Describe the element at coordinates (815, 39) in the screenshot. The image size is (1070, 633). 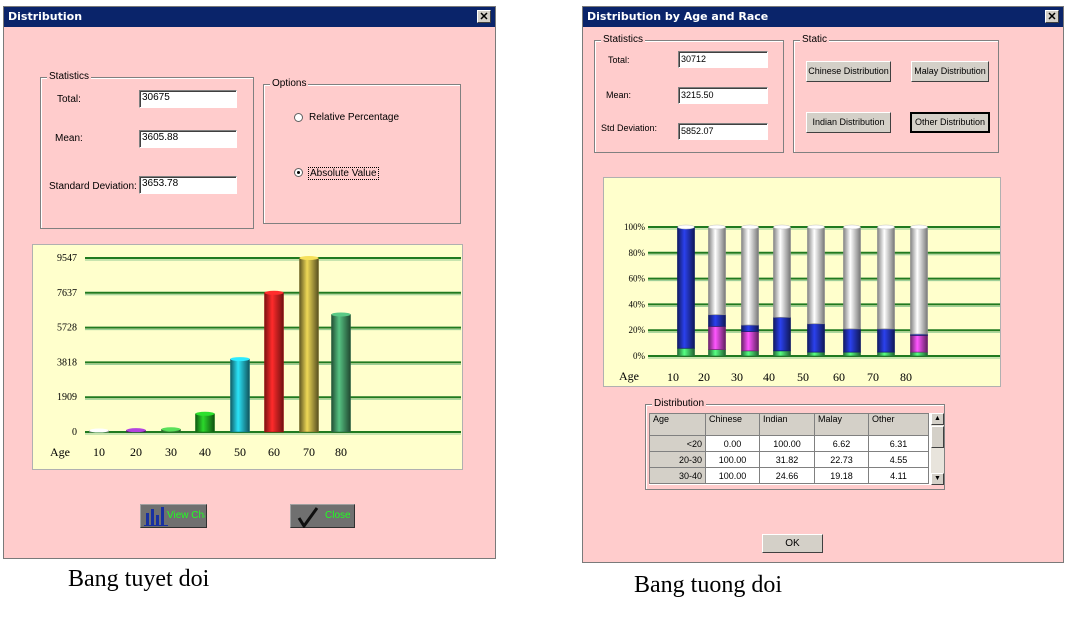
I see `static-group-label: Static` at that location.